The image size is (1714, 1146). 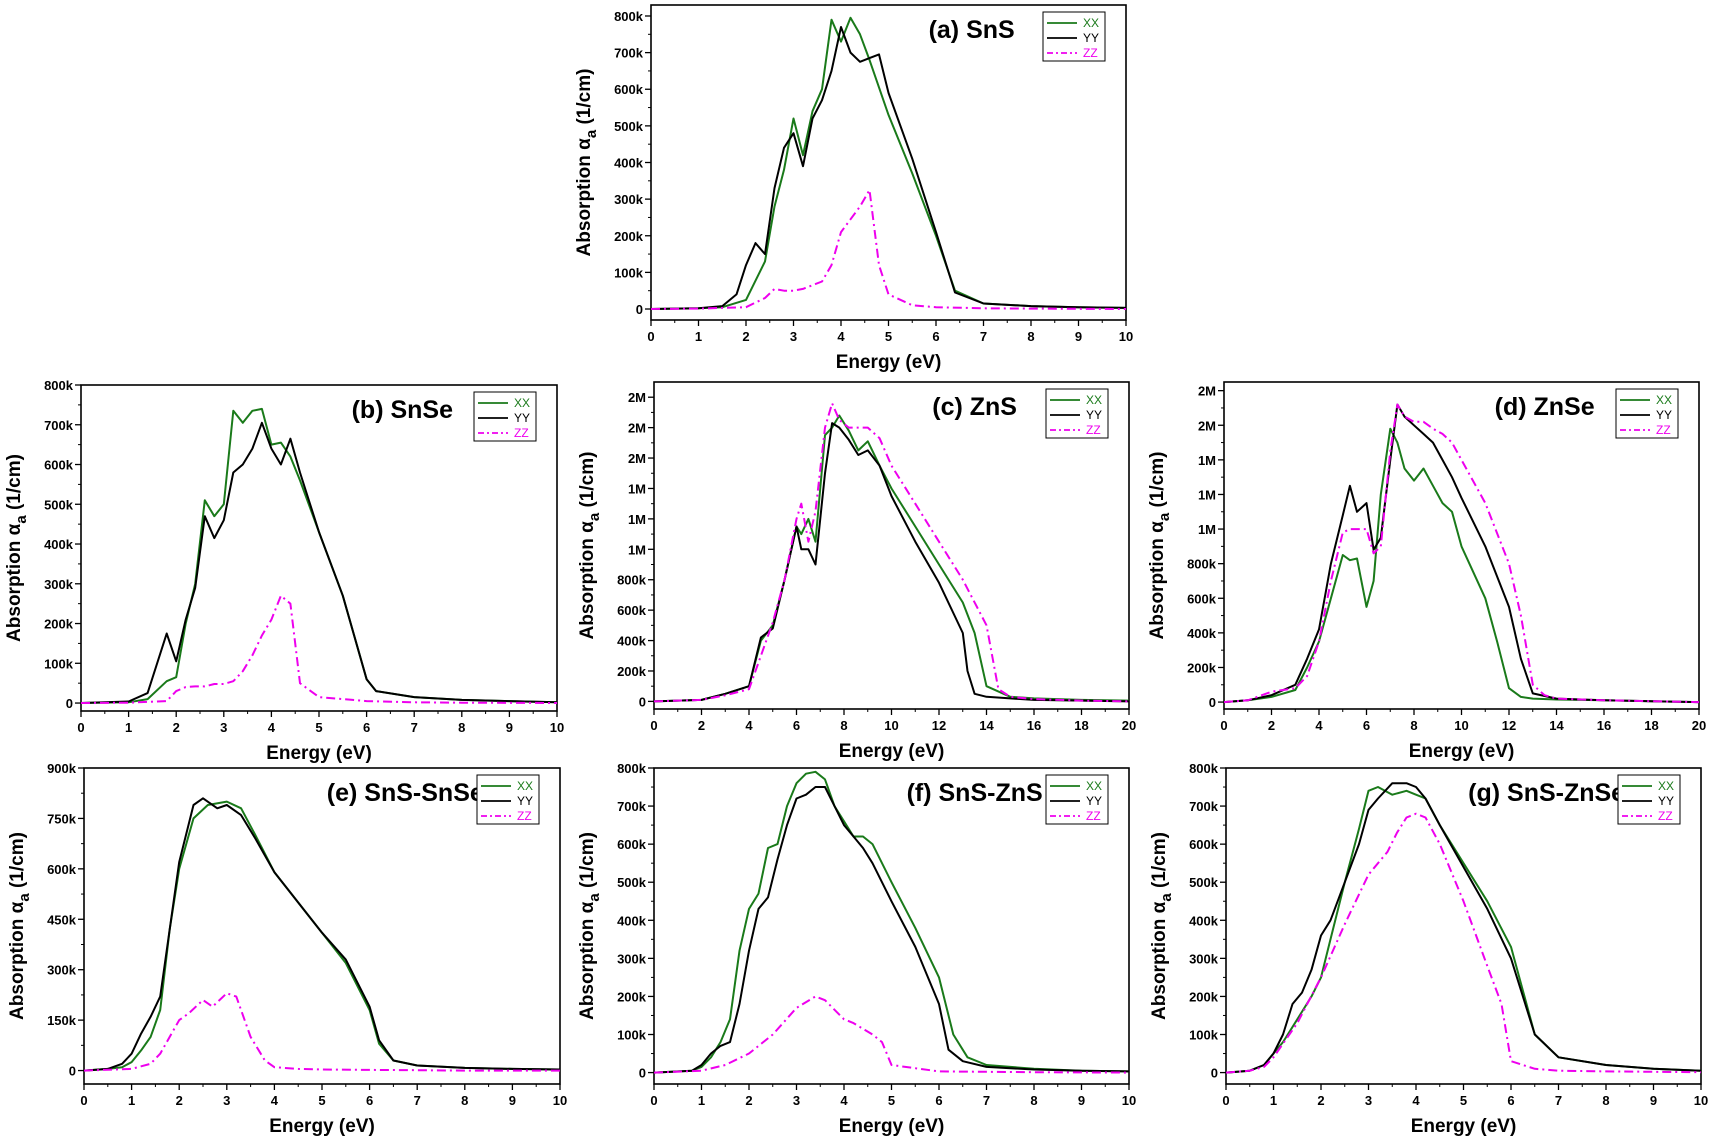 What do you see at coordinates (1034, 725) in the screenshot?
I see `x-tick-label: 16` at bounding box center [1034, 725].